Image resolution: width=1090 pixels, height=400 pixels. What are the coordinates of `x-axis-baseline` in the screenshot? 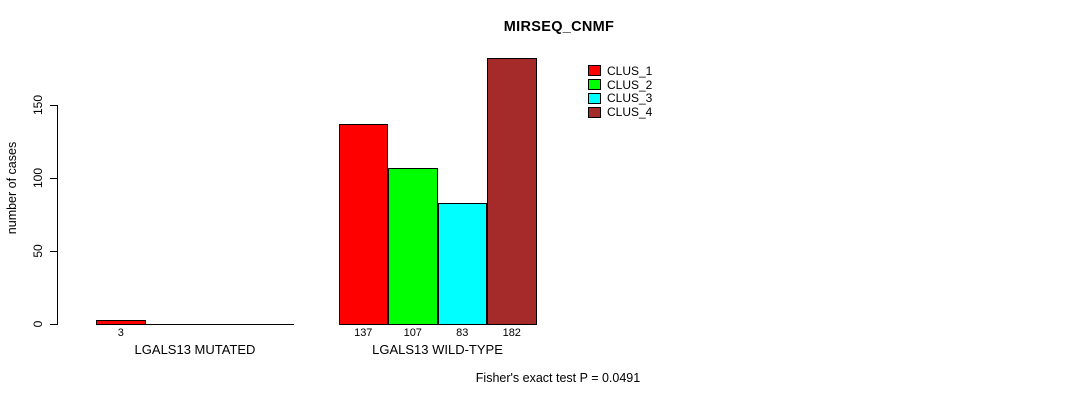 It's located at (195, 324).